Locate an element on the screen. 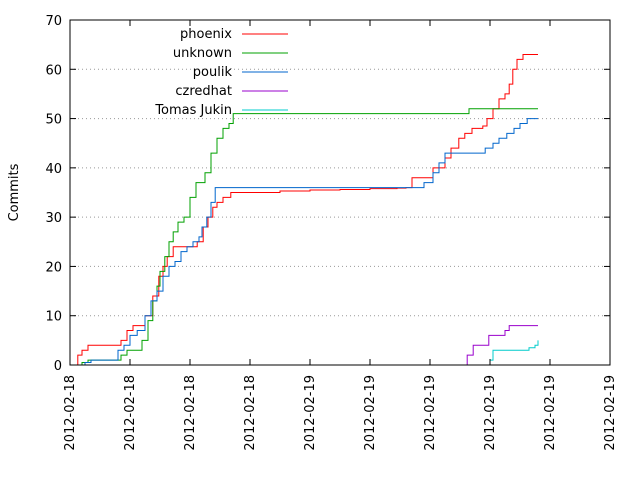  legend-label: Tomas Jukin is located at coordinates (193, 110).